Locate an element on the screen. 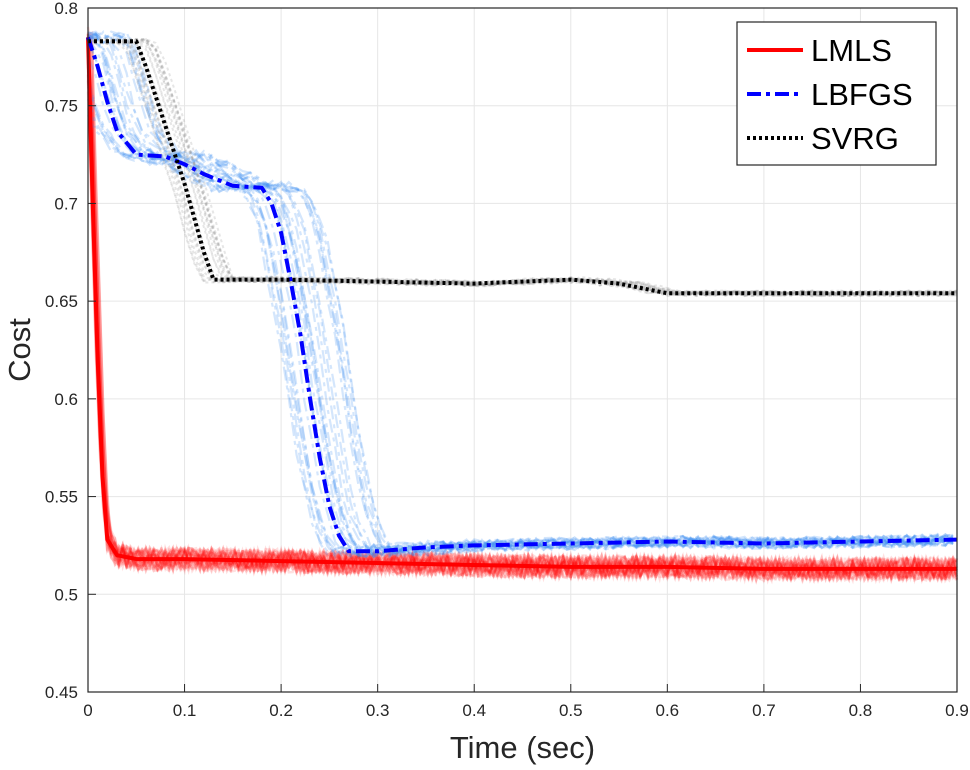 This screenshot has height=770, width=970. y-tick-label: 0.7 is located at coordinates (66, 203).